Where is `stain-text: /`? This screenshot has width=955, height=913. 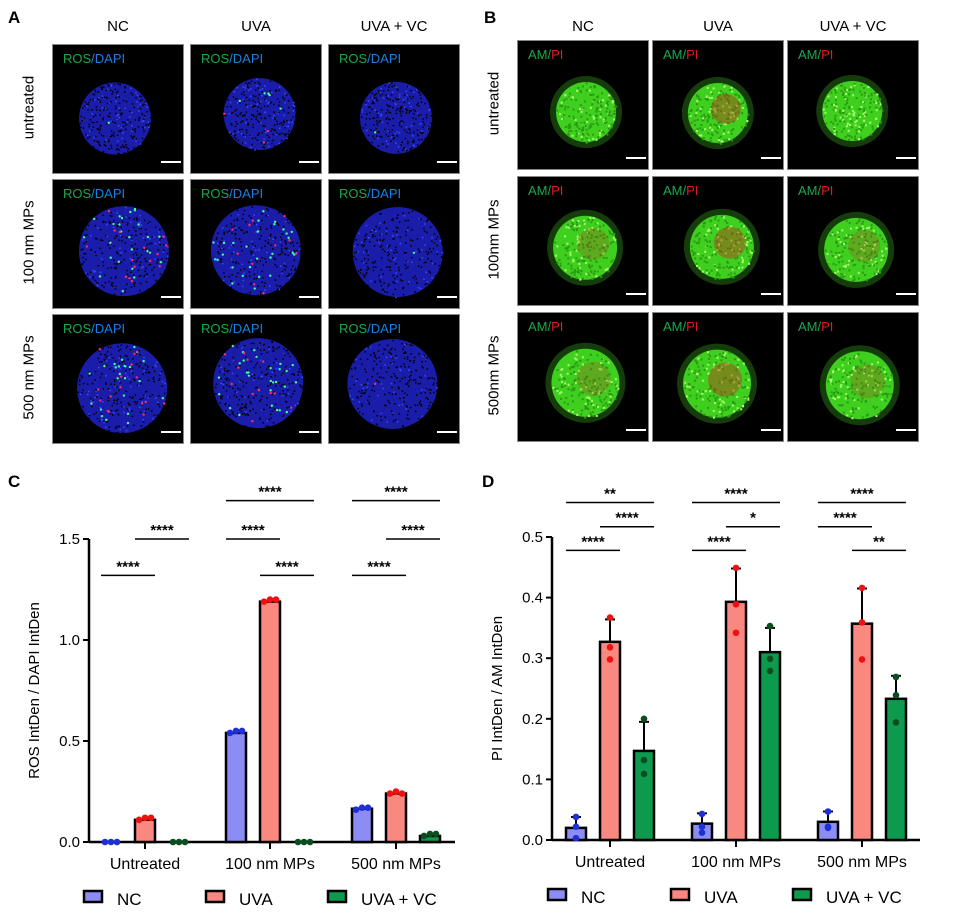 stain-text: / is located at coordinates (684, 54).